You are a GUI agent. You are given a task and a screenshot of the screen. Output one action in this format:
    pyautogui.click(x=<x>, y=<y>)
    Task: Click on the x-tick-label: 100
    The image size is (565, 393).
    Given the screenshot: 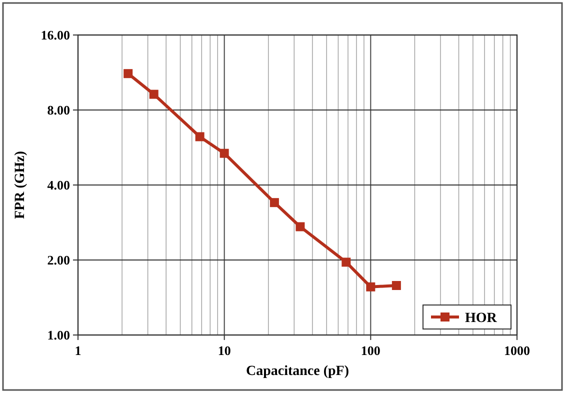 What is the action you would take?
    pyautogui.click(x=370, y=350)
    